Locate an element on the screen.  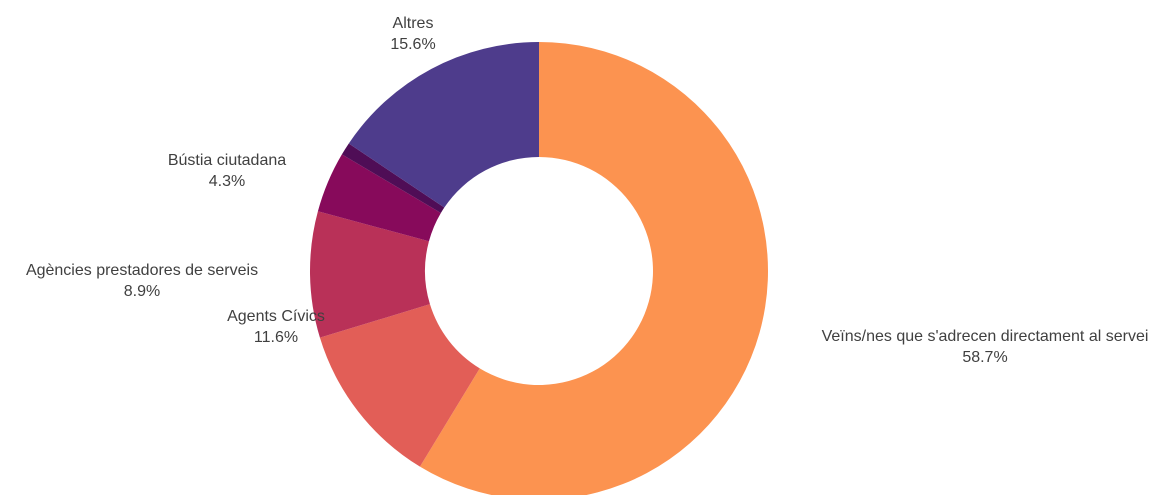
slice-label-3: Bústia ciutadana is located at coordinates (227, 160).